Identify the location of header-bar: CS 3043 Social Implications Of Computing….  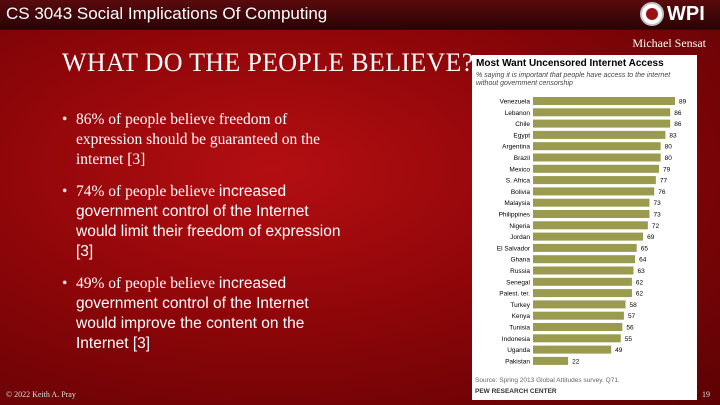
(360, 15).